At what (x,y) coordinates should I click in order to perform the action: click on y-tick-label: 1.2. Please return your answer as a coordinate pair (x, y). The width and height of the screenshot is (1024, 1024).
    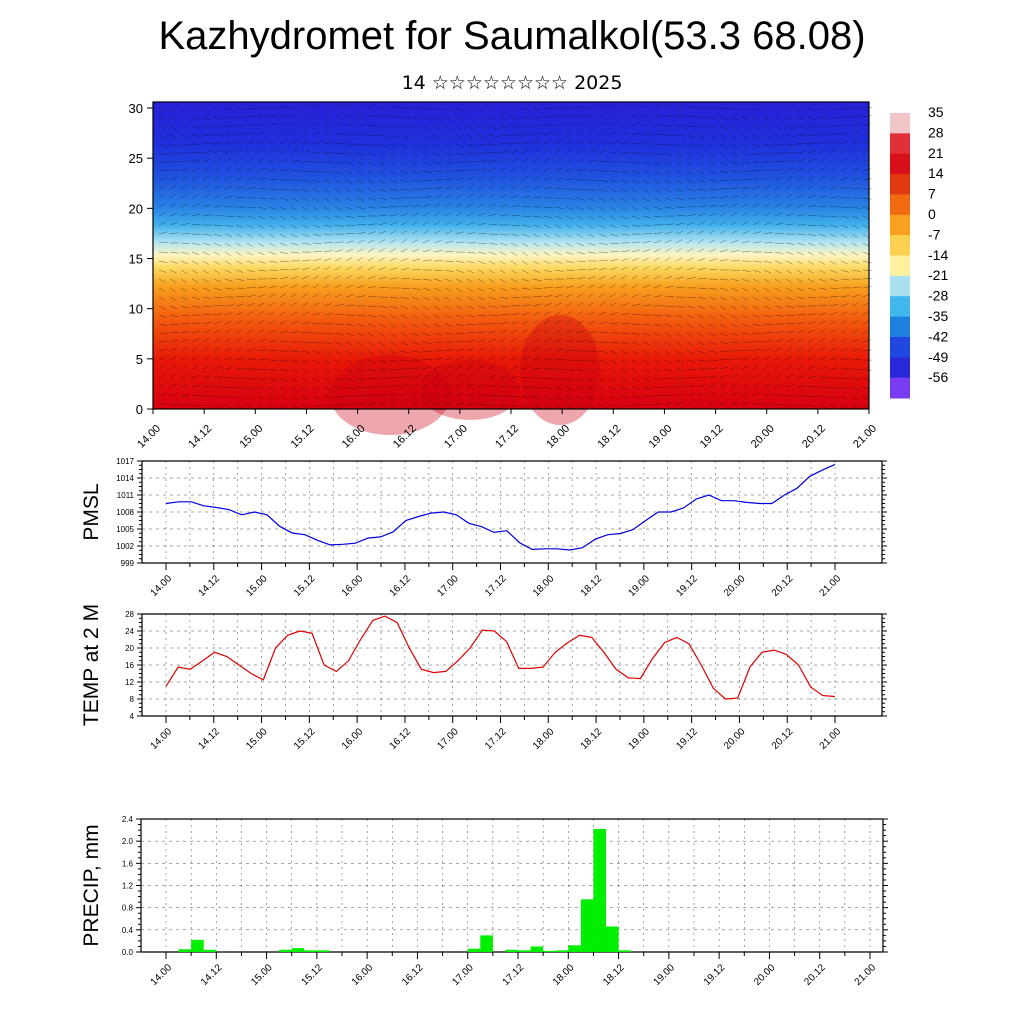
    Looking at the image, I should click on (128, 886).